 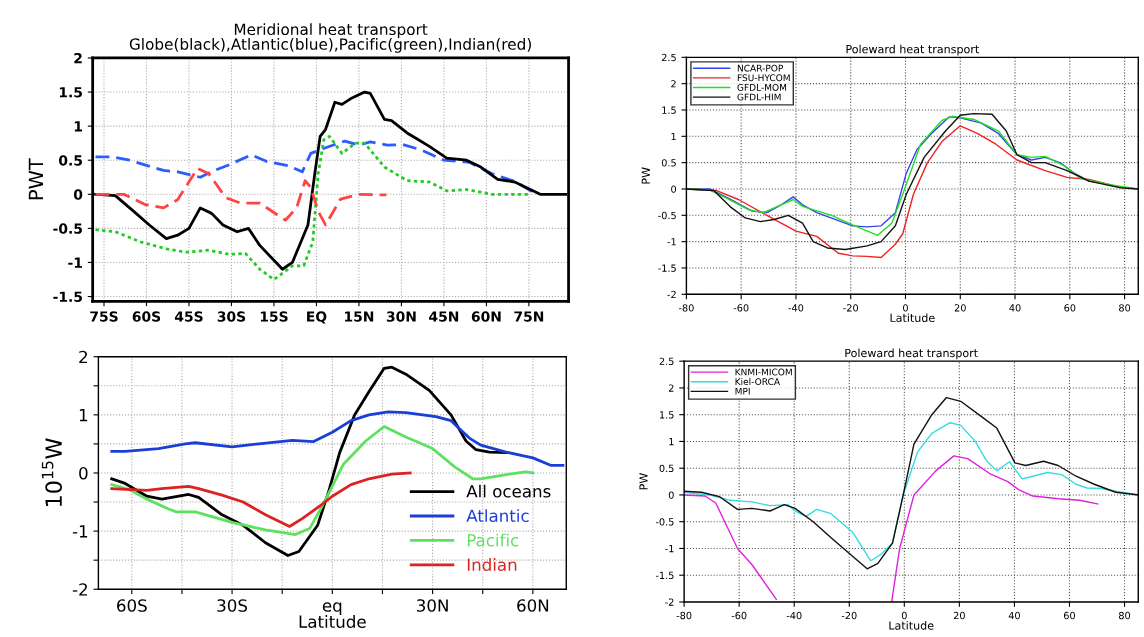 I want to click on legend-label: MPI, so click(x=742, y=391).